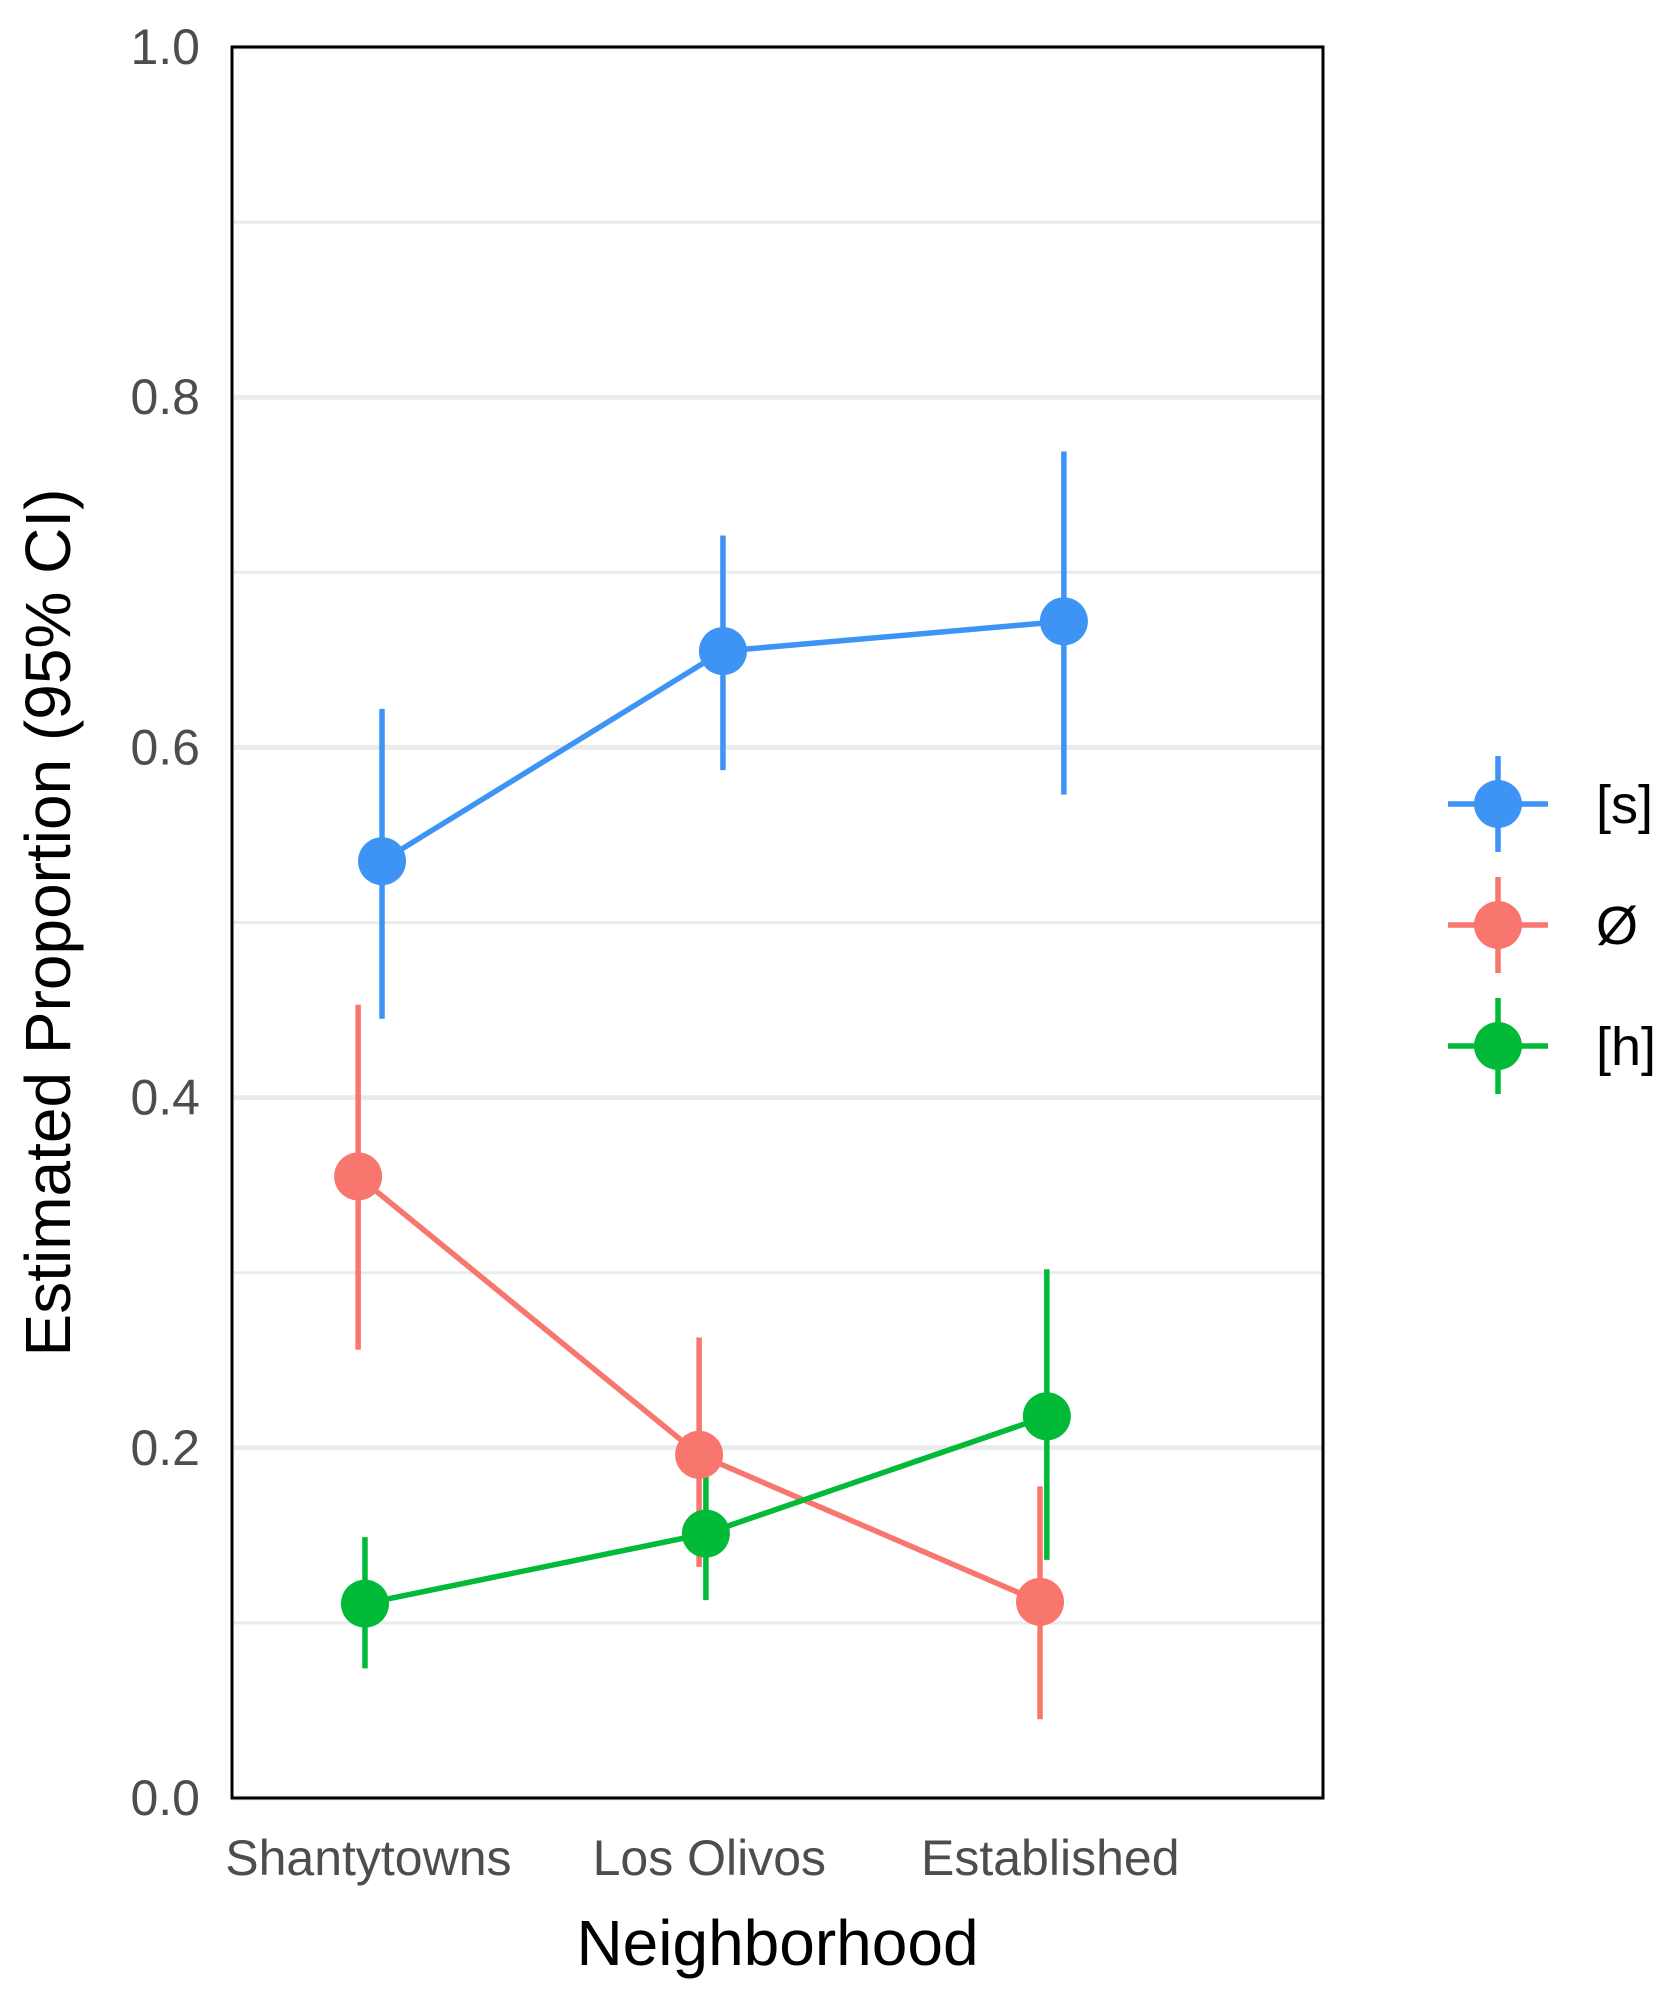  What do you see at coordinates (777, 1943) in the screenshot?
I see `x-axis-title: Neighborhood` at bounding box center [777, 1943].